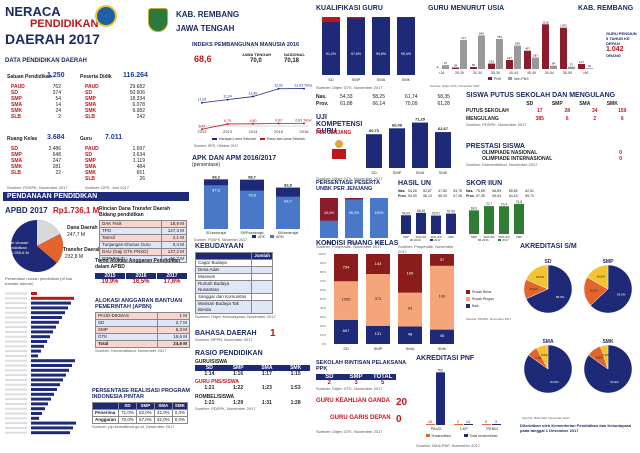 This screenshot has height=453, width=640. What do you see at coordinates (36, 155) in the screenshot?
I see `ruang-row: SMP 648` at bounding box center [36, 155].